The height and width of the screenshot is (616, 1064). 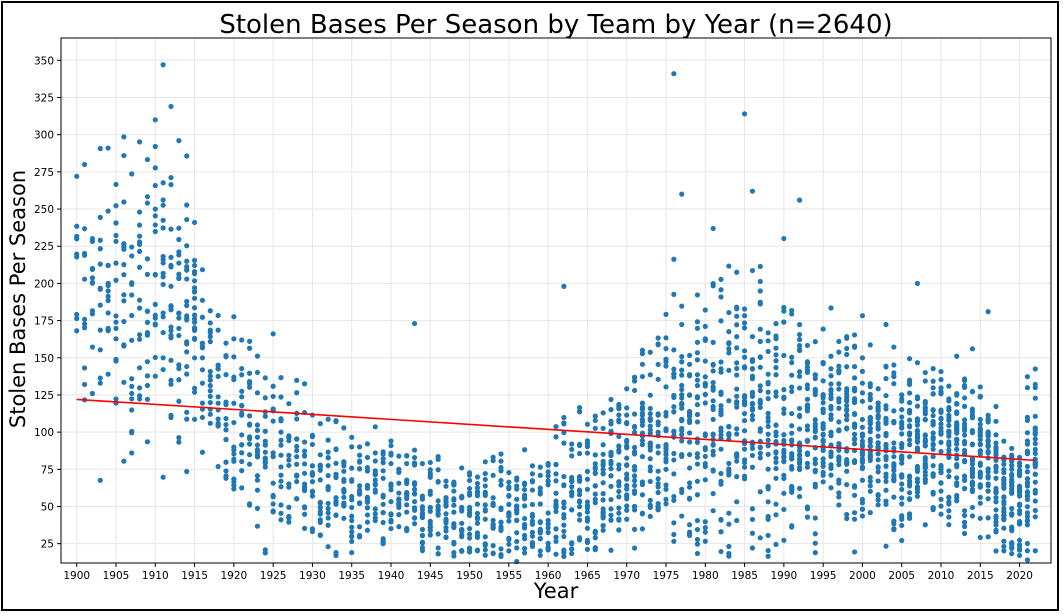 I want to click on y-tick-label: 75, so click(x=47, y=470).